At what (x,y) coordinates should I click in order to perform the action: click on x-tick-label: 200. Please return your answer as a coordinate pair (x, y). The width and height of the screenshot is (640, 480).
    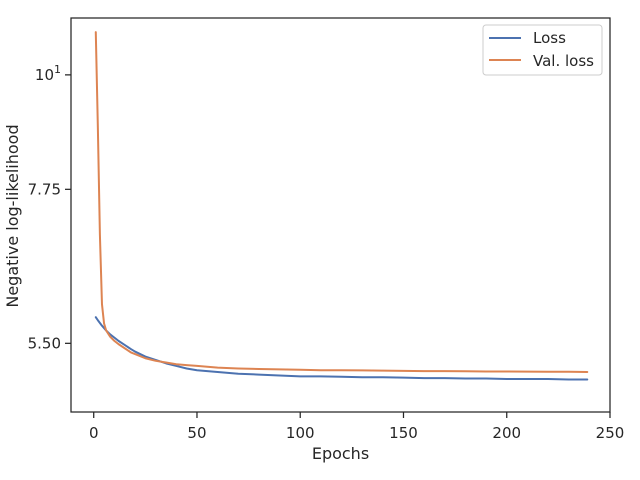
    Looking at the image, I should click on (506, 433).